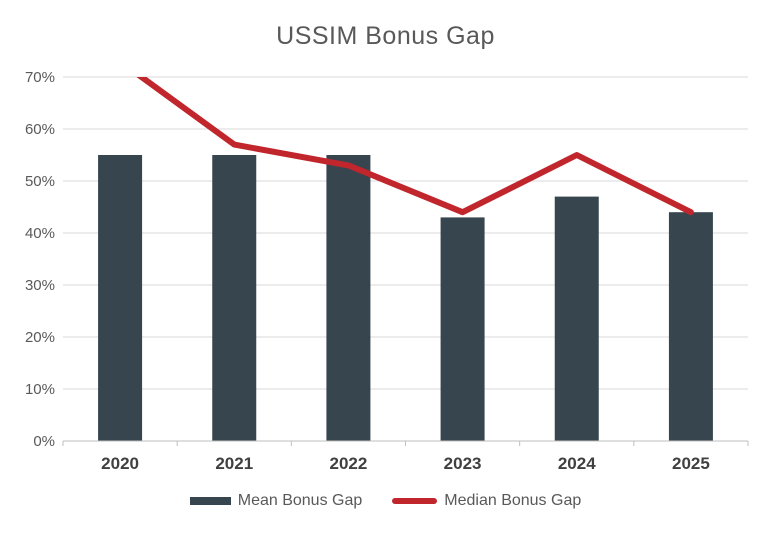  What do you see at coordinates (405, 463) in the screenshot?
I see `x-axis-labels: 2020 2021 2022 2023 2024 2025` at bounding box center [405, 463].